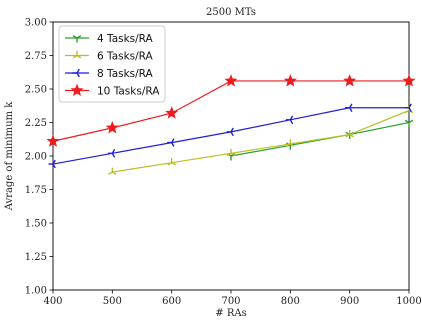 Image resolution: width=422 pixels, height=320 pixels. What do you see at coordinates (36, 90) in the screenshot?
I see `y-tick-label: 2.50` at bounding box center [36, 90].